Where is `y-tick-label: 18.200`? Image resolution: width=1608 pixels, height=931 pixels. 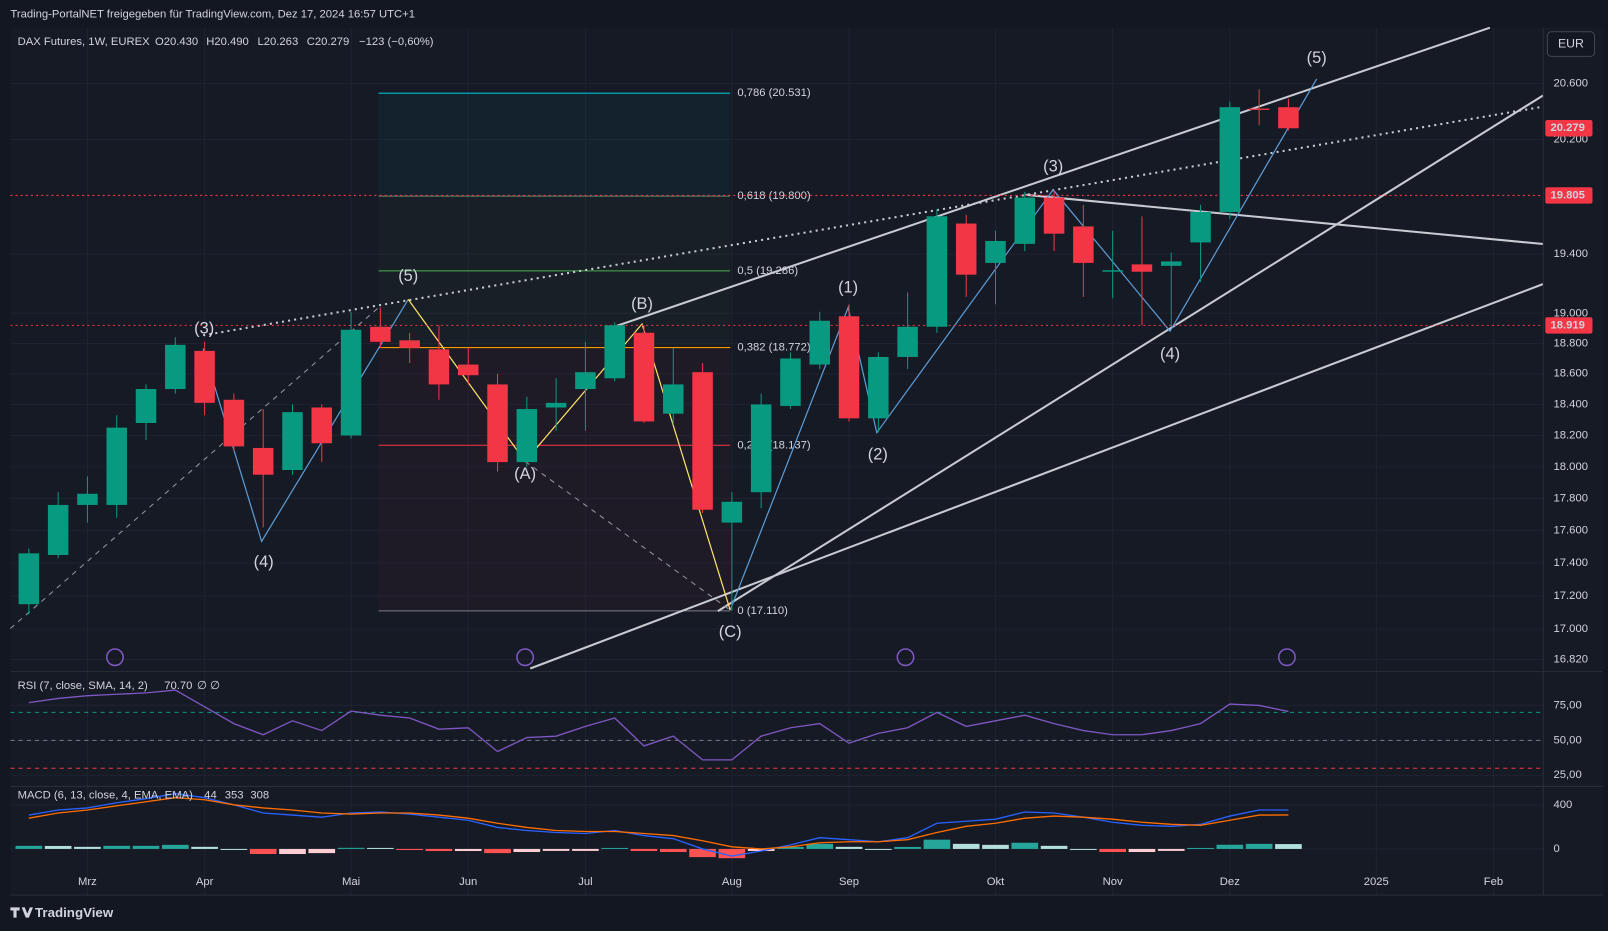
y-tick-label: 18.200 is located at coordinates (1571, 435).